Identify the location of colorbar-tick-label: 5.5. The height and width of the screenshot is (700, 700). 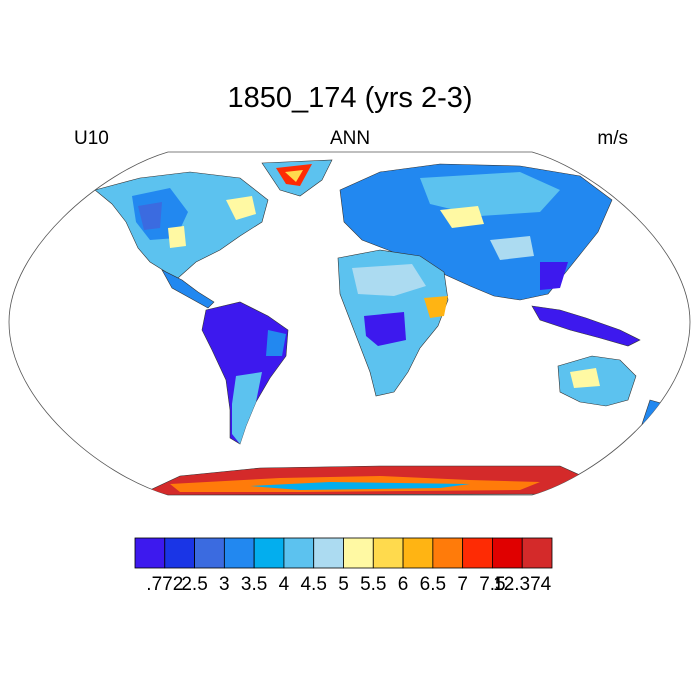
(373, 584).